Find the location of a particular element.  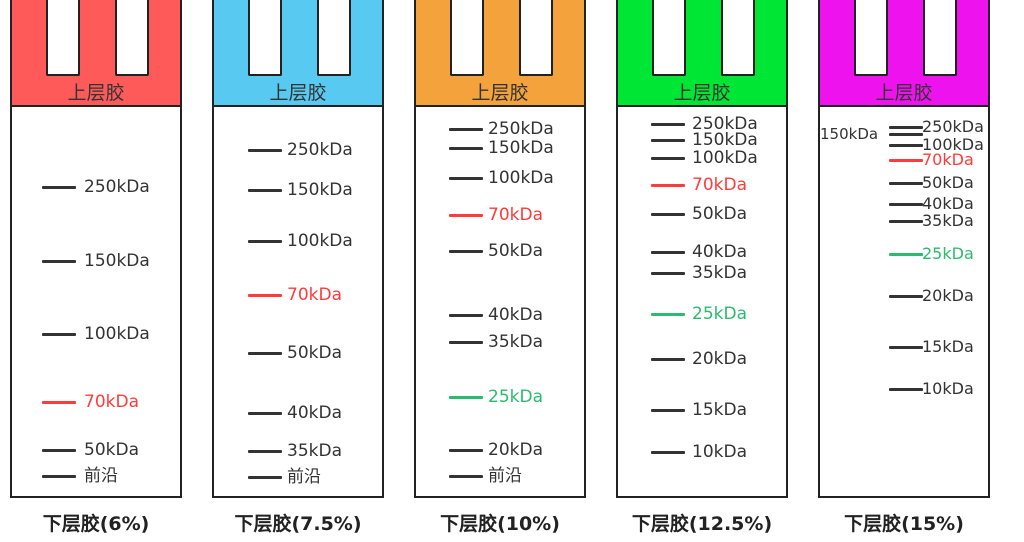

resolving-gel-label: 下层胶(15%) is located at coordinates (904, 524).